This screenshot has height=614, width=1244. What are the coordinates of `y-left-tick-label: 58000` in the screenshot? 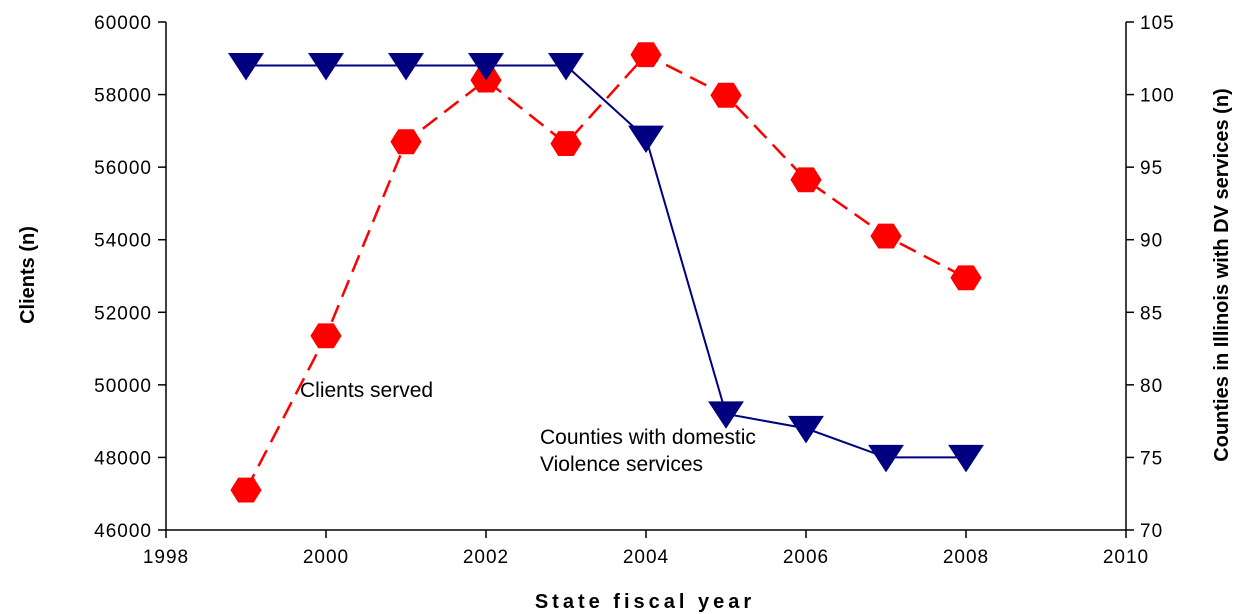 It's located at (123, 96).